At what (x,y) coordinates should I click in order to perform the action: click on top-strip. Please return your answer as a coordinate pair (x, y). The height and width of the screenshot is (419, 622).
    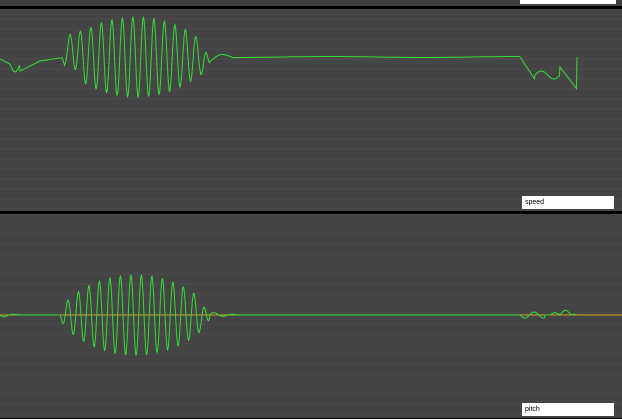
    Looking at the image, I should click on (311, 3).